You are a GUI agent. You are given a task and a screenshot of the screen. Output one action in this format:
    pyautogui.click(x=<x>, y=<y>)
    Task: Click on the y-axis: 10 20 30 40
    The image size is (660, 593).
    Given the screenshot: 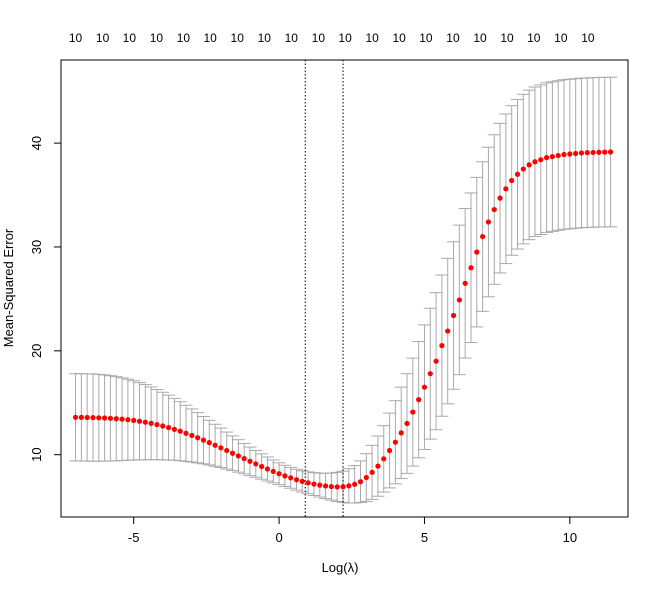 What is the action you would take?
    pyautogui.click(x=45, y=299)
    